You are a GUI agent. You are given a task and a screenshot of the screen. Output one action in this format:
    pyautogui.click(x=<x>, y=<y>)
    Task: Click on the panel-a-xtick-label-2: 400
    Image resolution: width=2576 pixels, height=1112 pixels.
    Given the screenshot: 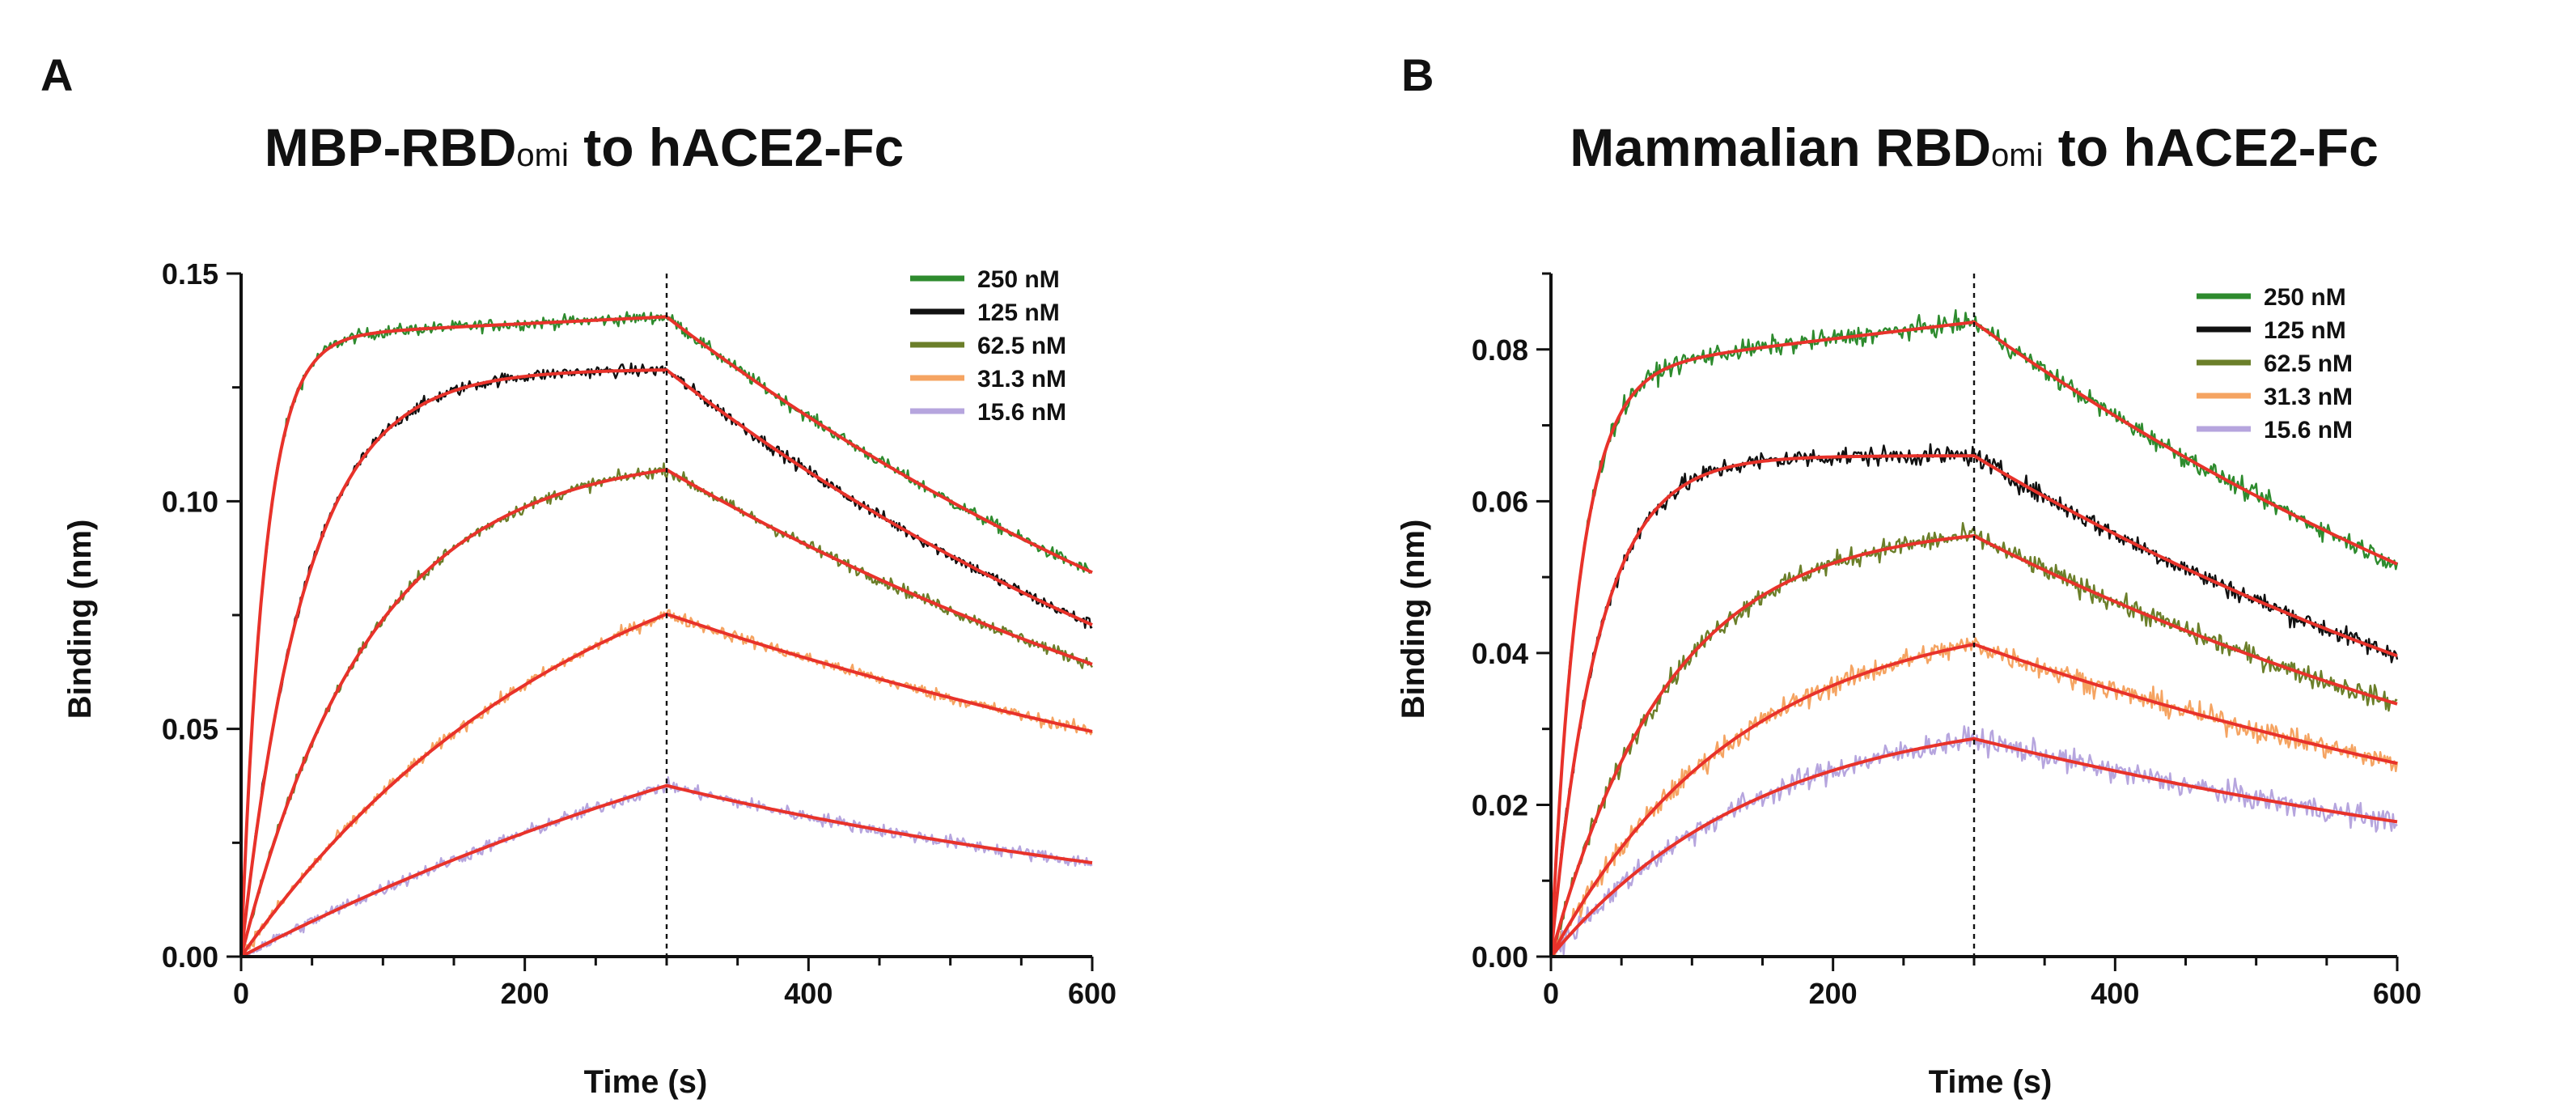 What is the action you would take?
    pyautogui.click(x=808, y=994)
    